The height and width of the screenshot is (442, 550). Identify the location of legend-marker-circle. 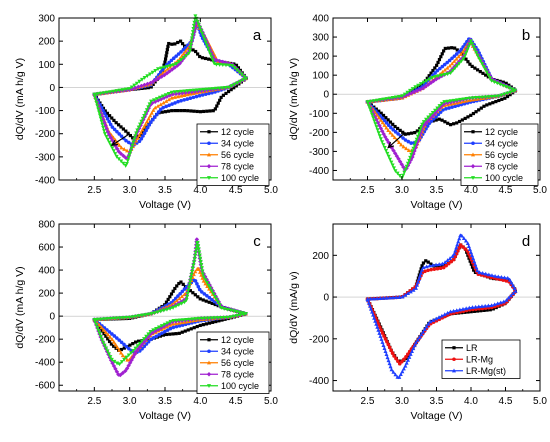
(454, 370).